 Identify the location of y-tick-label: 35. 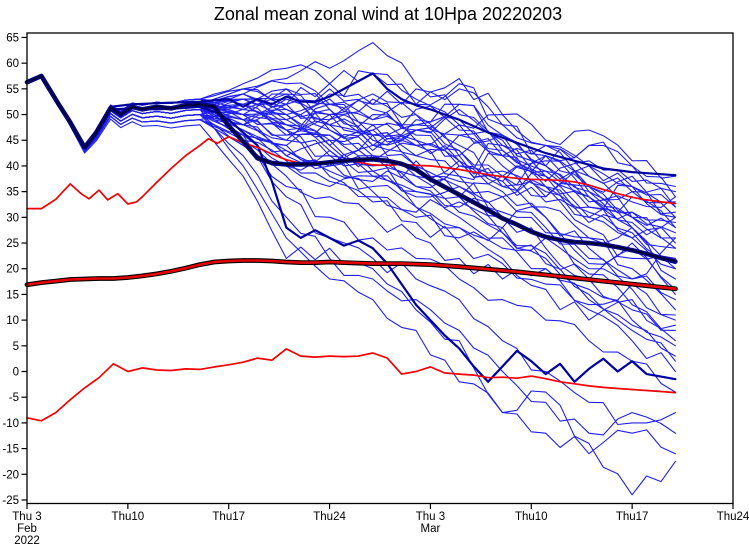
(12, 193).